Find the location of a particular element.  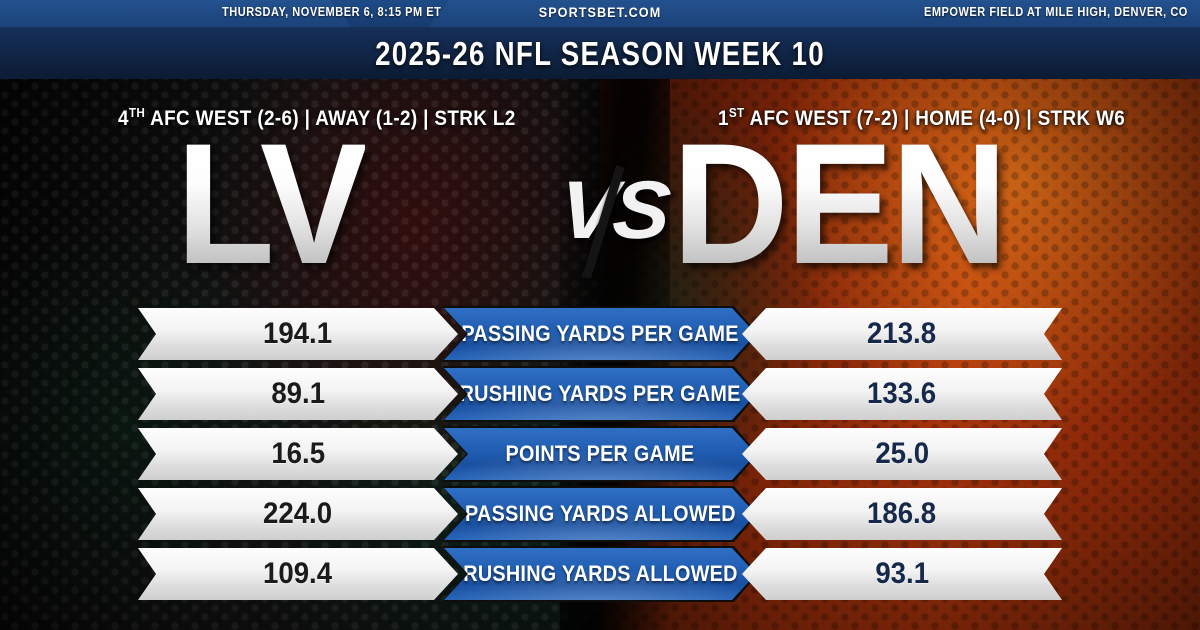

stat-label: PASSING YARDS PER GAME is located at coordinates (600, 333).